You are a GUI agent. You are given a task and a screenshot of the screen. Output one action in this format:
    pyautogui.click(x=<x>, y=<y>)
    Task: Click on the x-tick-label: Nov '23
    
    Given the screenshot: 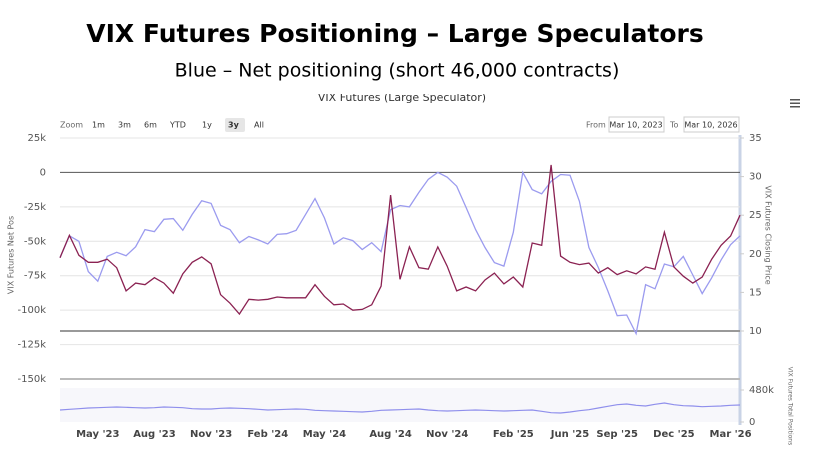 What is the action you would take?
    pyautogui.click(x=211, y=434)
    